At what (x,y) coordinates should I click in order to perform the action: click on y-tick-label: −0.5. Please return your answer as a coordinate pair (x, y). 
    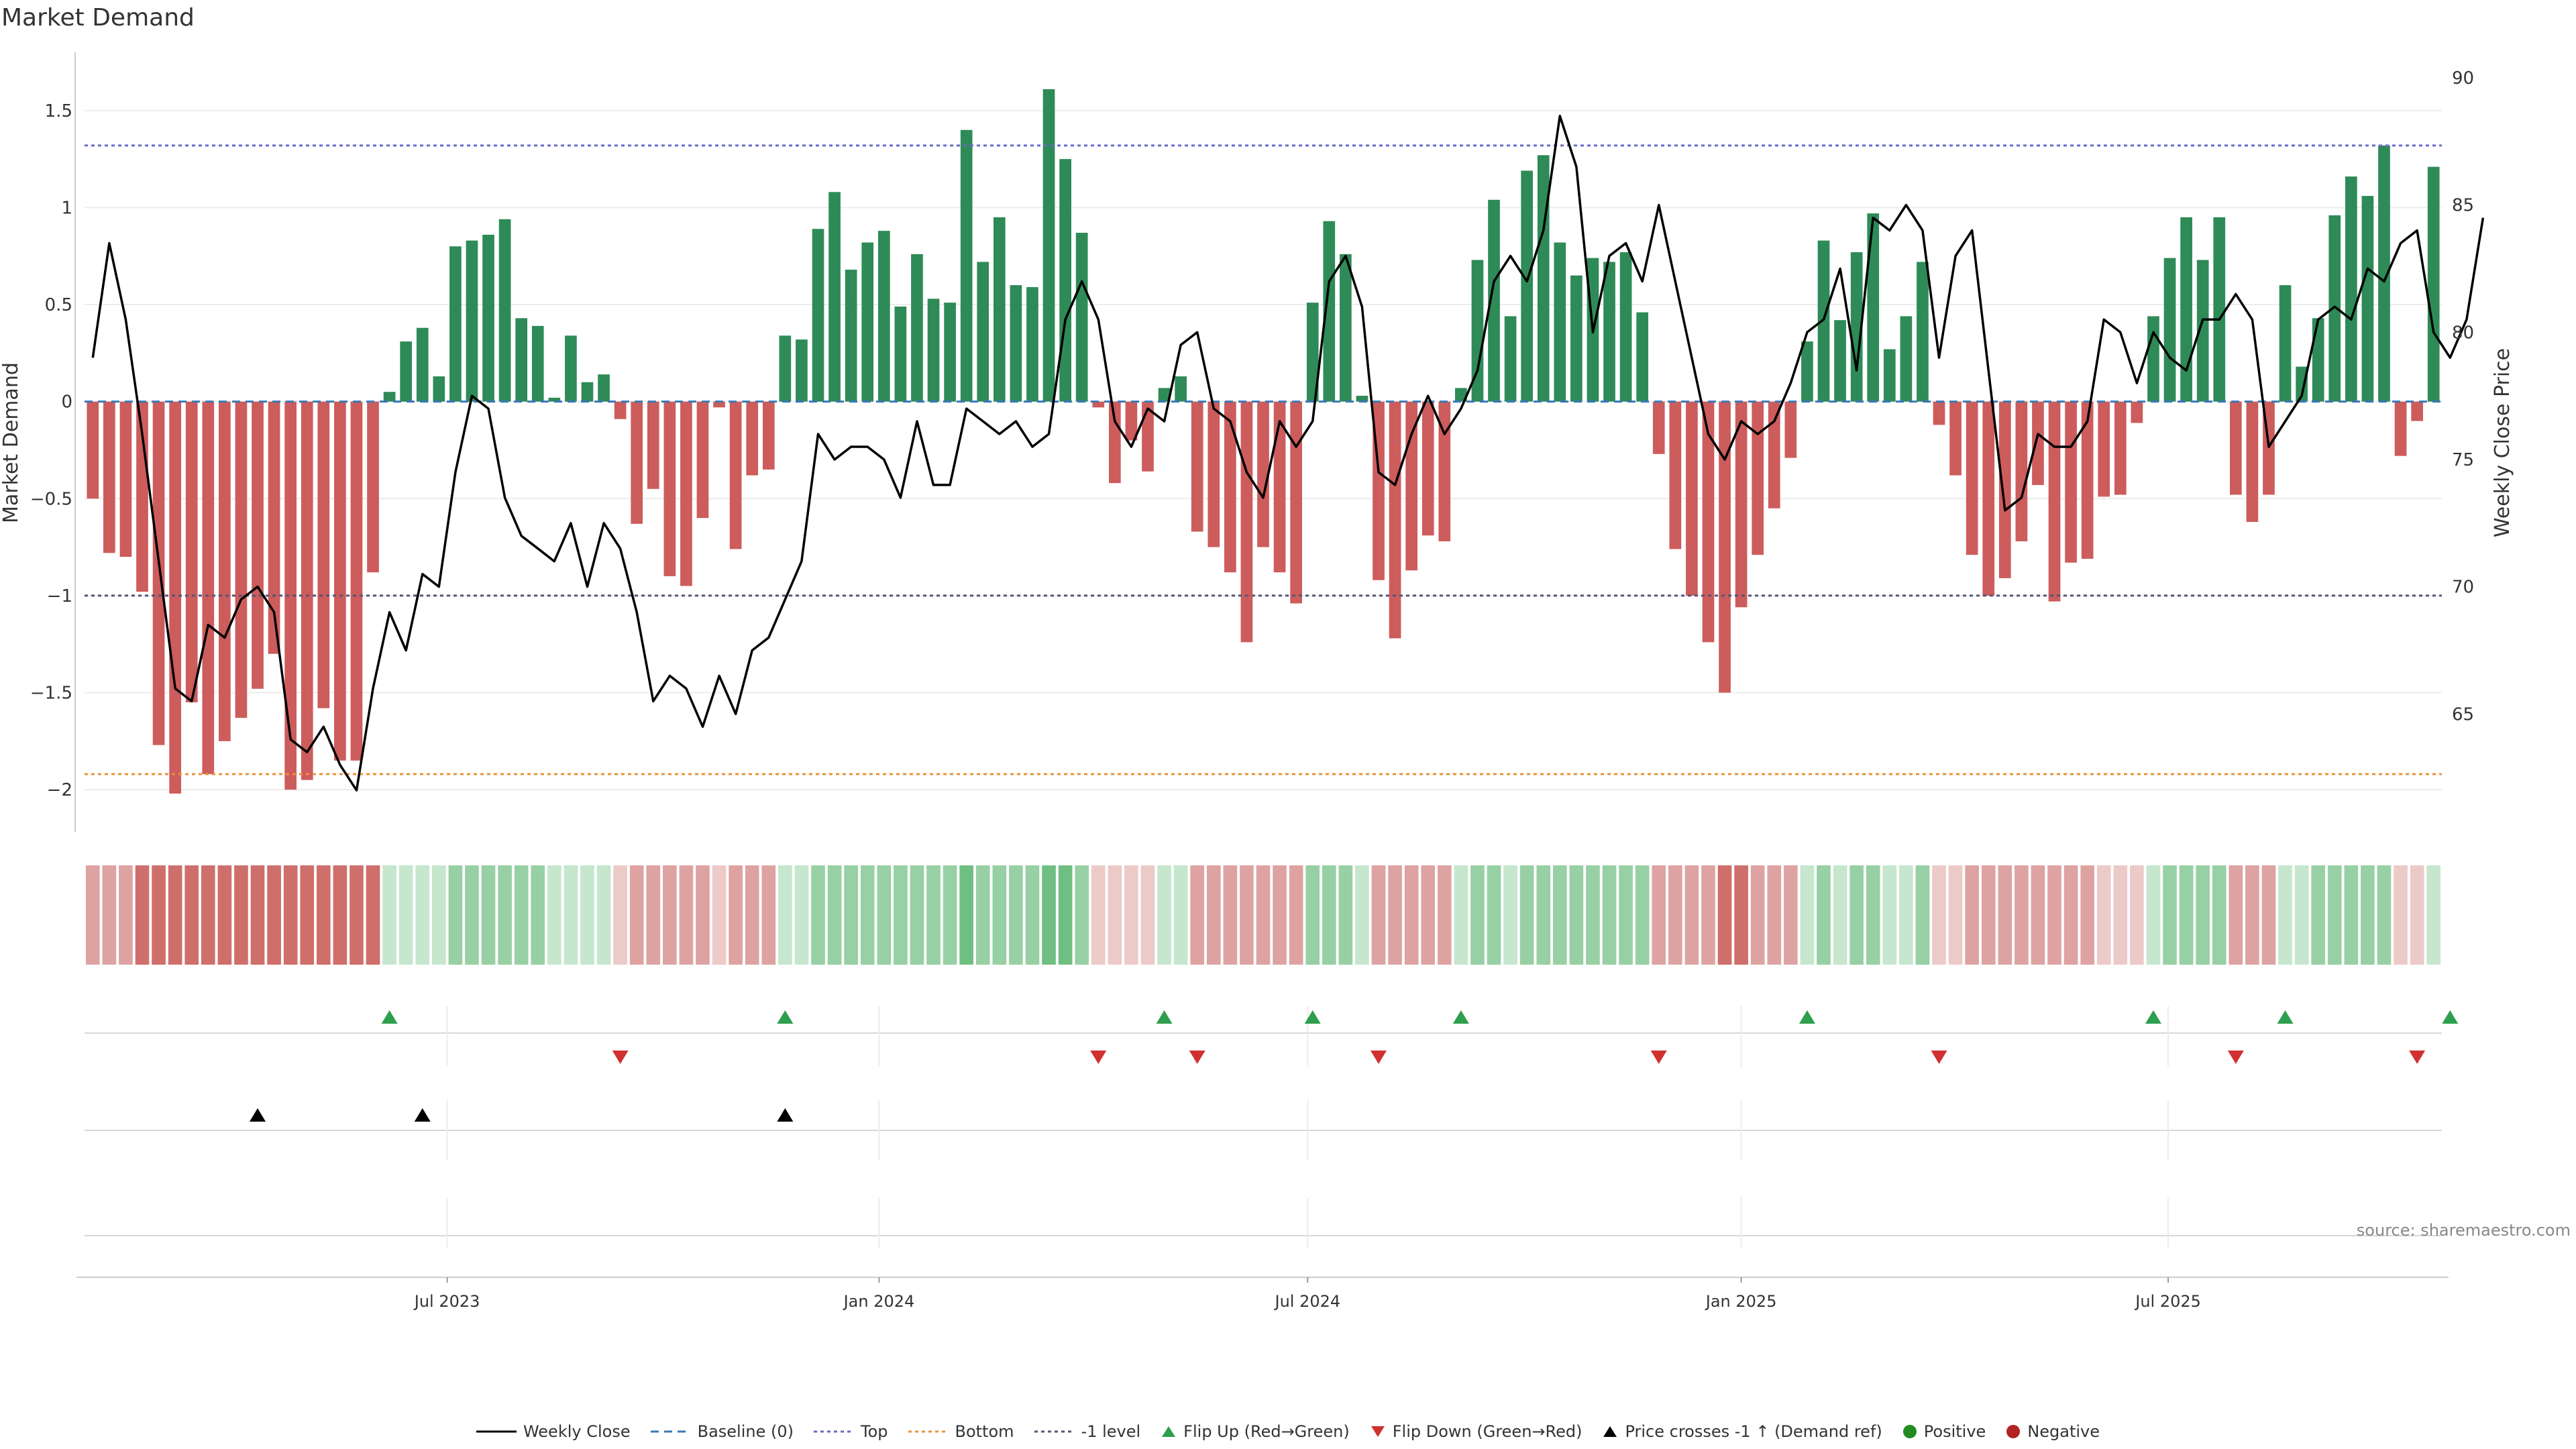
    Looking at the image, I should click on (51, 499).